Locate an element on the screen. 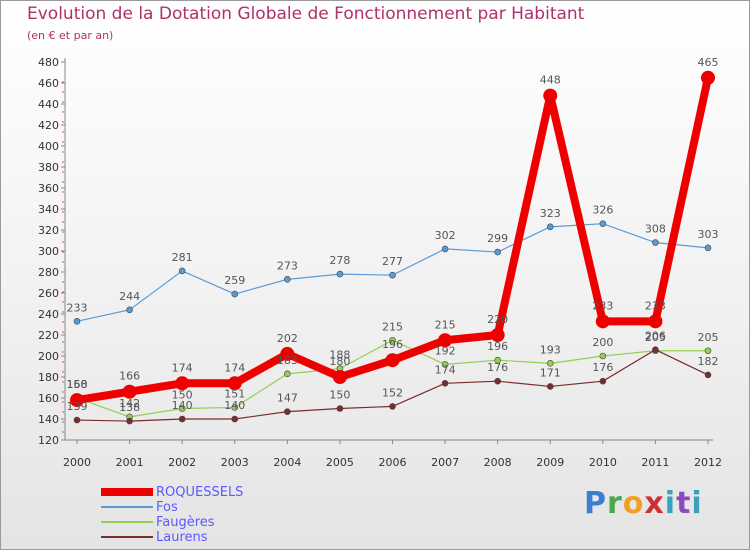 This screenshot has height=550, width=750. y-tick-label: 480 is located at coordinates (48, 62).